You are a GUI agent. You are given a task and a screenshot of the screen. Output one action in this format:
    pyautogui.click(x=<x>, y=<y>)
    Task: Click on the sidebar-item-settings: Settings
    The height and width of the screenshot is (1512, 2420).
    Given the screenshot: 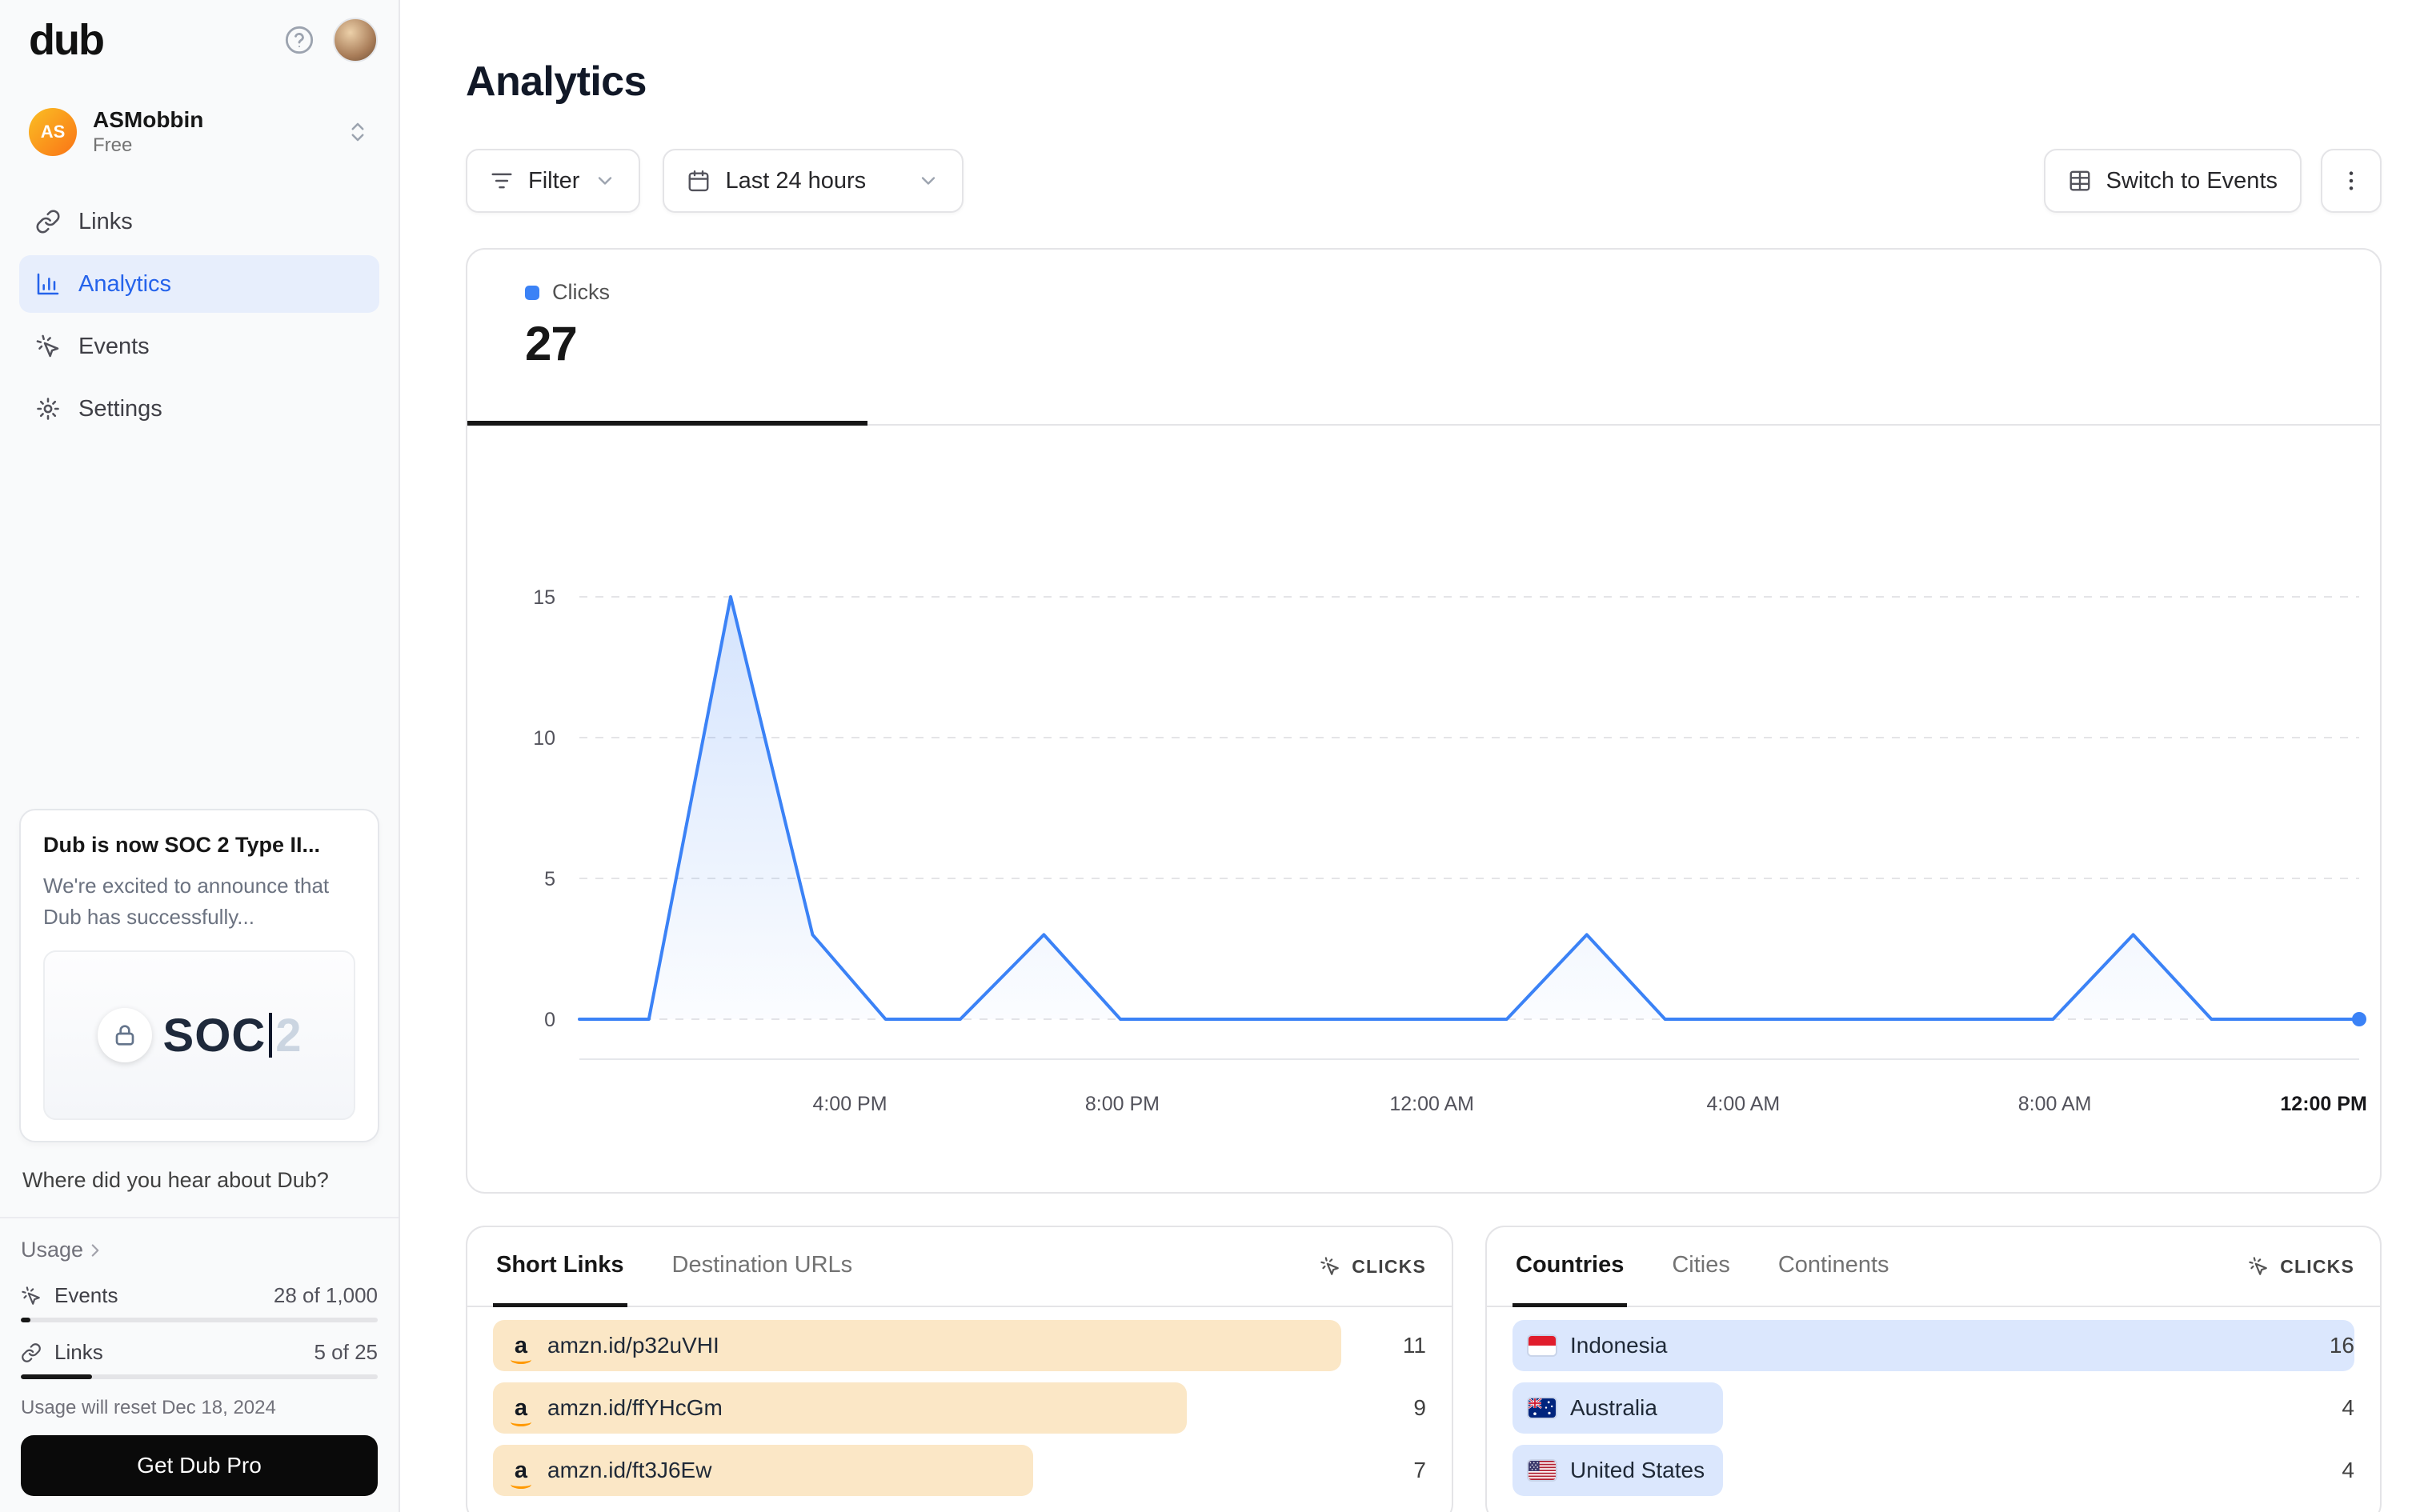 What is the action you would take?
    pyautogui.click(x=199, y=409)
    